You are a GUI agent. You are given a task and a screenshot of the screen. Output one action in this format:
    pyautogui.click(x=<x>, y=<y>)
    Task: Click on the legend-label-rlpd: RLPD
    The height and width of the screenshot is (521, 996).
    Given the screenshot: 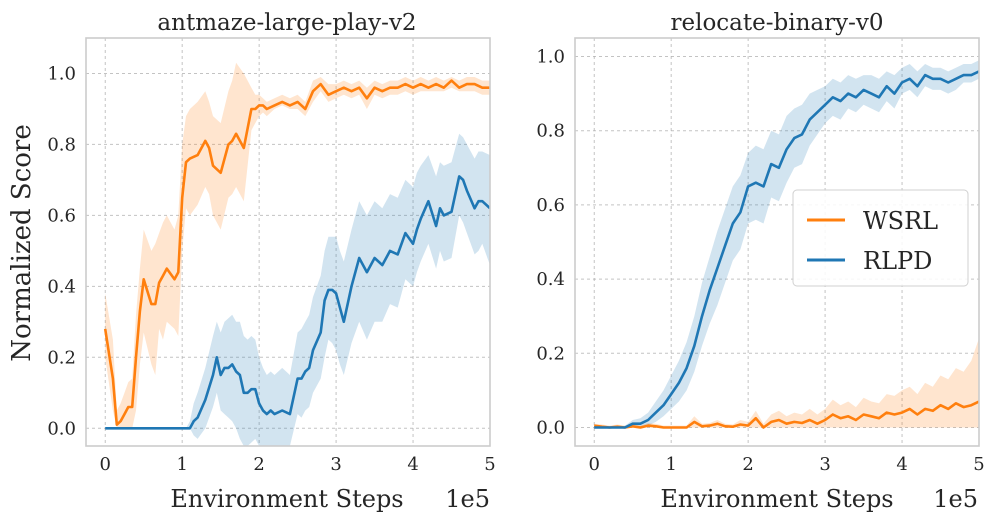 What is the action you would take?
    pyautogui.click(x=897, y=261)
    